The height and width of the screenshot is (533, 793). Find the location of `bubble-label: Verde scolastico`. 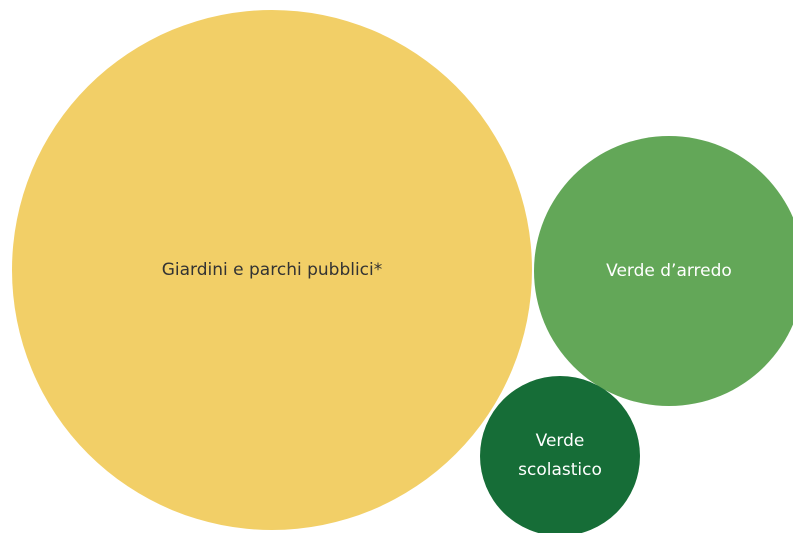

bubble-label: Verde scolastico is located at coordinates (560, 455).